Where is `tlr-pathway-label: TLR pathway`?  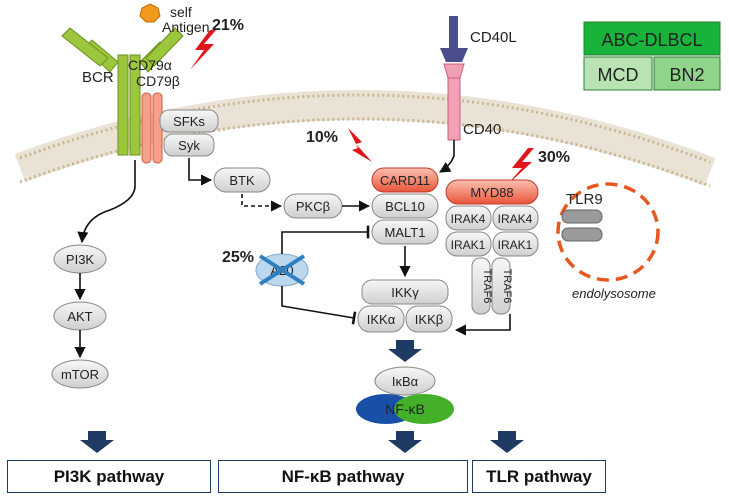
tlr-pathway-label: TLR pathway is located at coordinates (539, 476).